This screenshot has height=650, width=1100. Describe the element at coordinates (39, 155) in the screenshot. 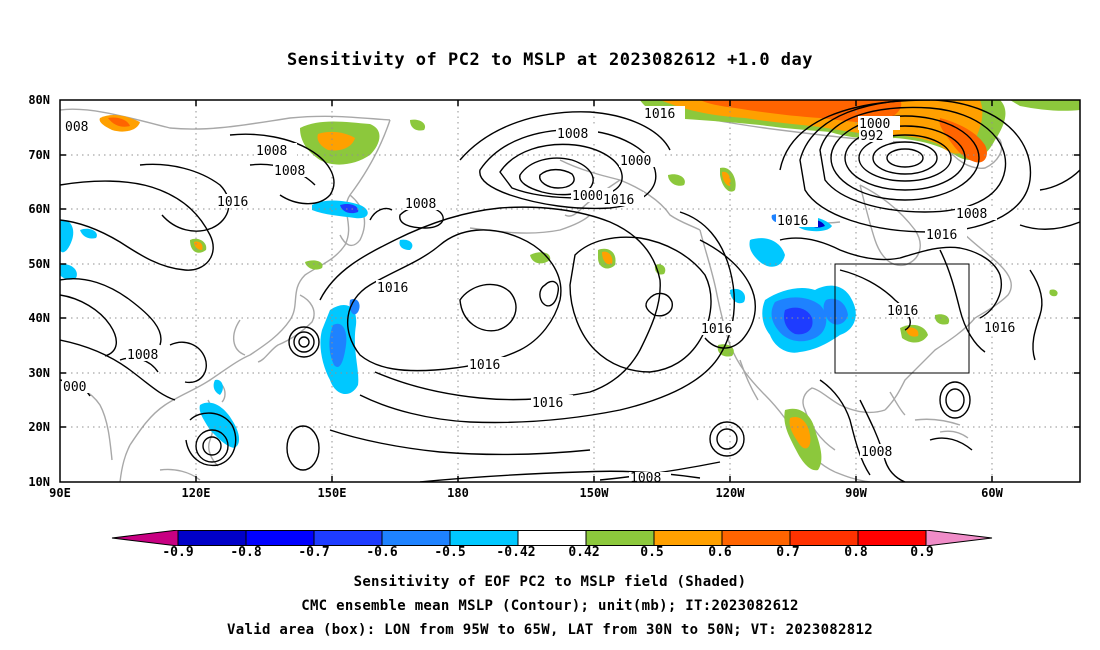

I see `lat-label: 70N` at that location.